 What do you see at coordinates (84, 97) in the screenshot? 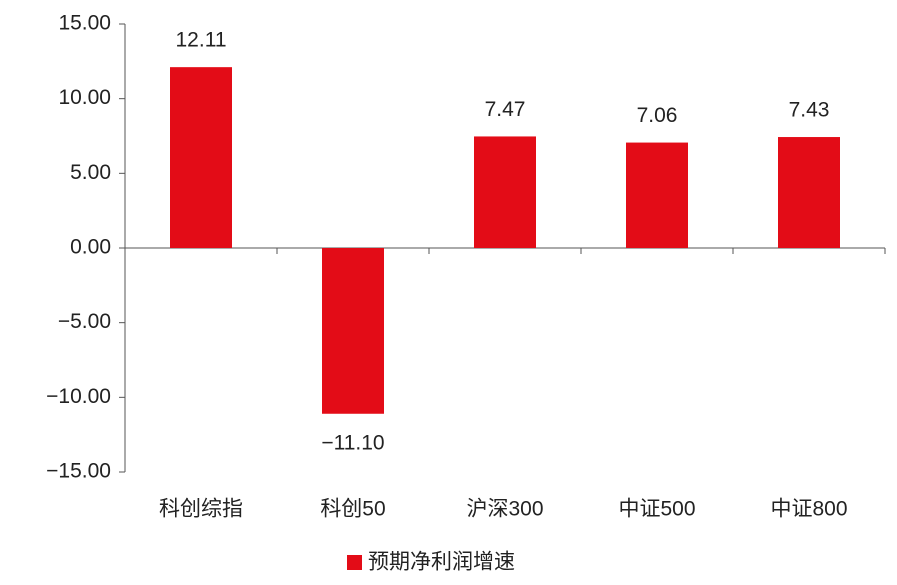
I see `y-tick-label: 10.00` at bounding box center [84, 97].